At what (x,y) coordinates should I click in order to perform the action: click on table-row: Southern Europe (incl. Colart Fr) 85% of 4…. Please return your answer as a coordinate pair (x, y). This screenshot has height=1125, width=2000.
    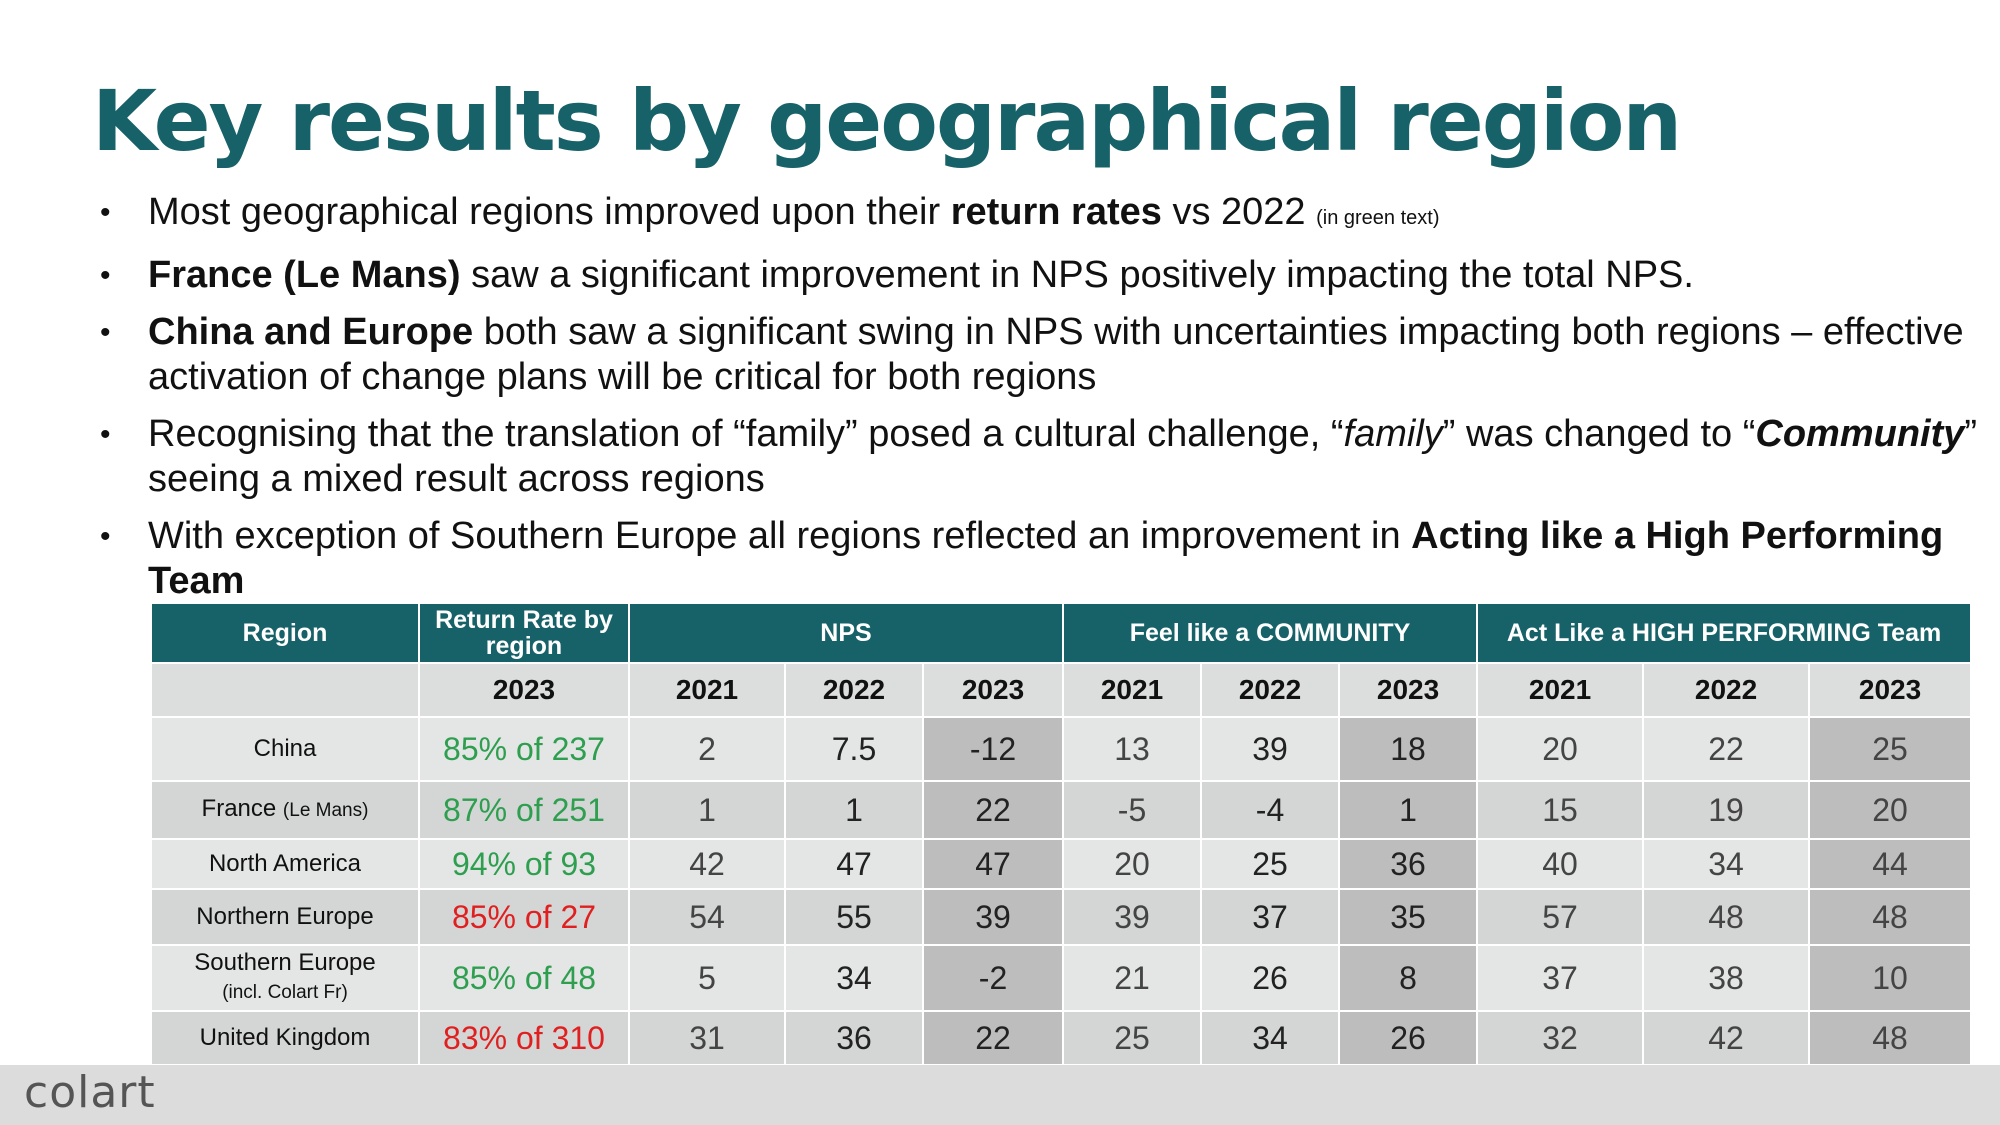
    Looking at the image, I should click on (1061, 978).